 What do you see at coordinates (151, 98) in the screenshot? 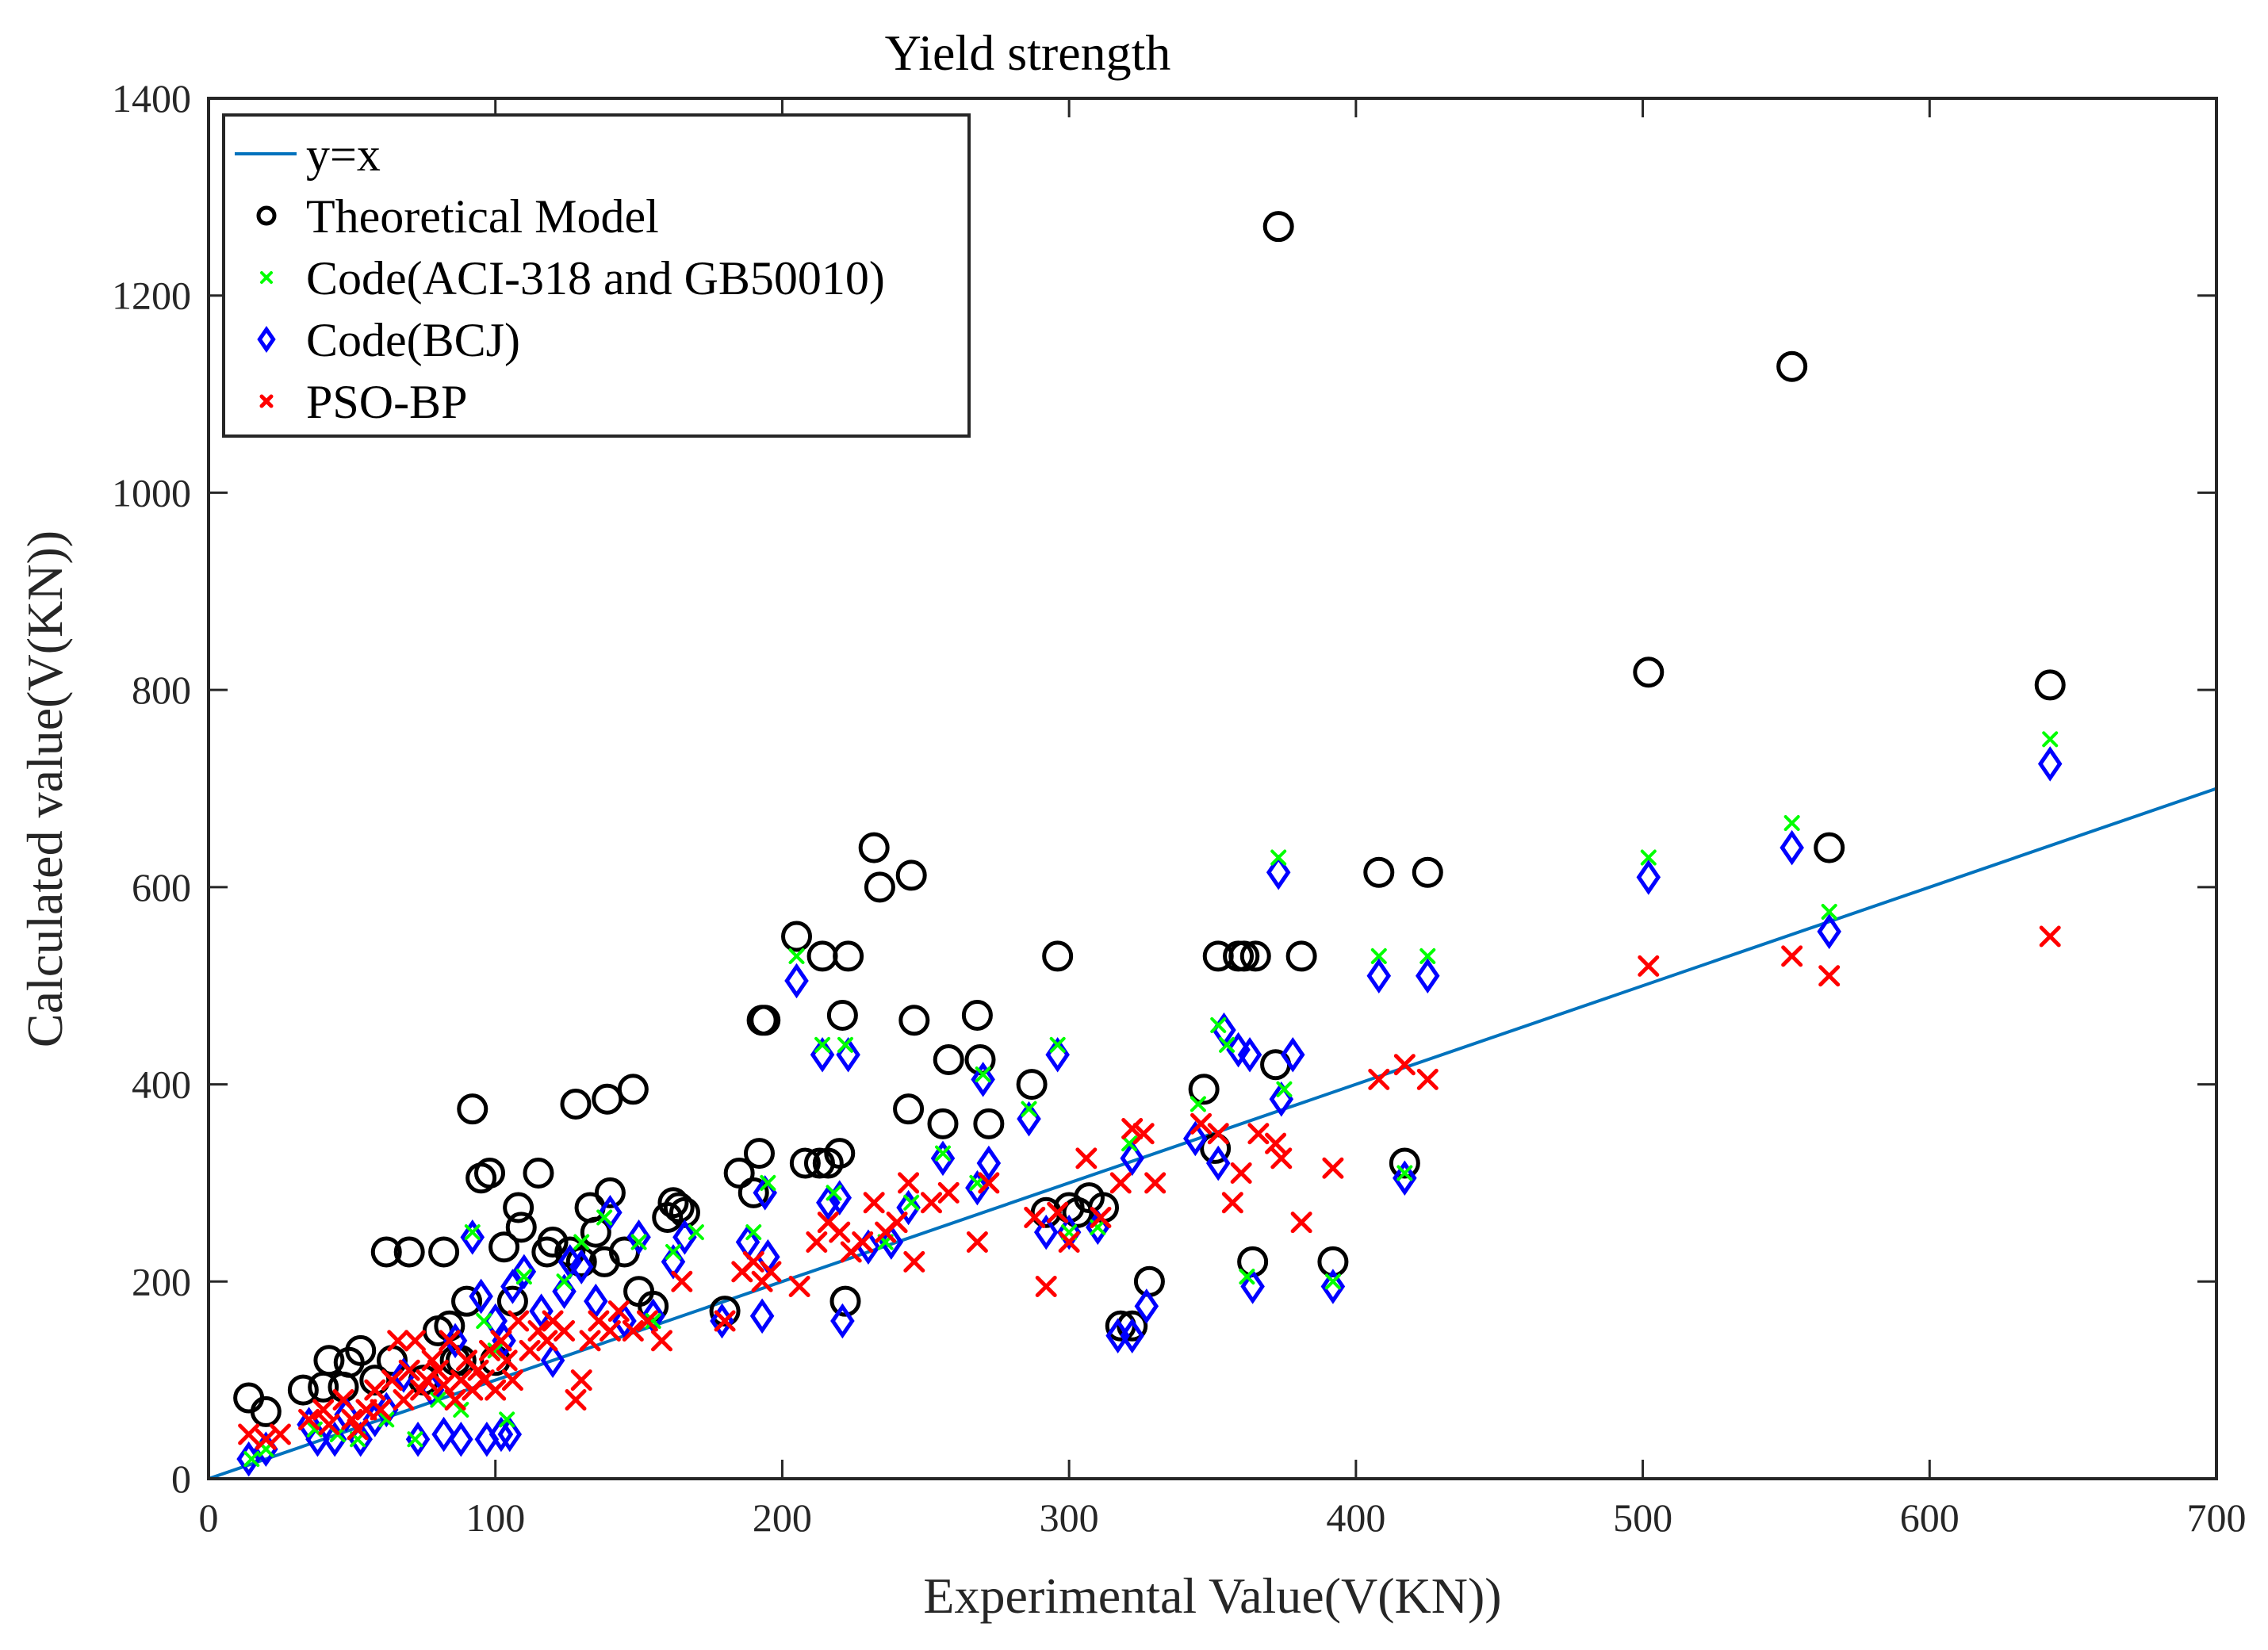
I see `y-tick-label: 1400` at bounding box center [151, 98].